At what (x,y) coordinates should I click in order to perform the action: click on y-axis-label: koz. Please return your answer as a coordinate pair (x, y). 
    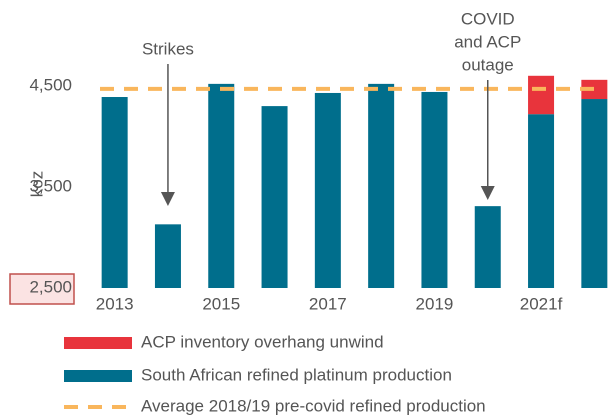
    Looking at the image, I should click on (36, 184).